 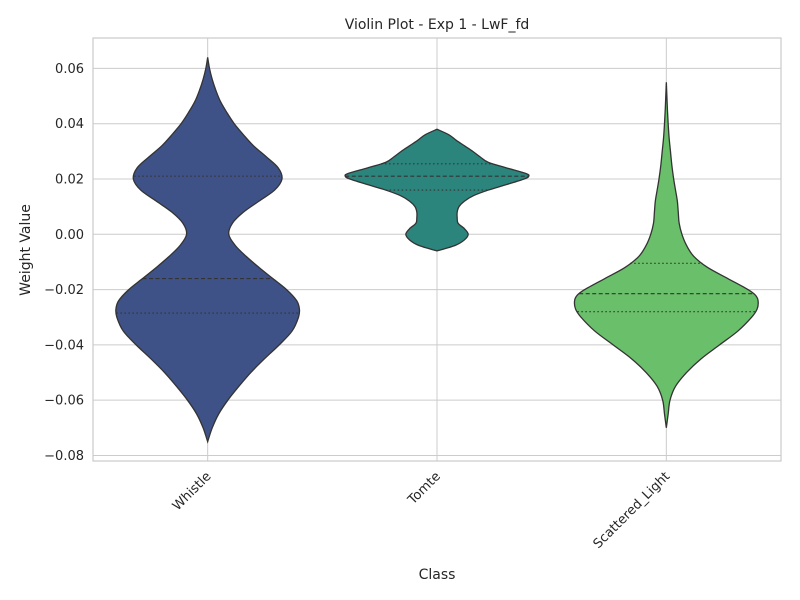 What do you see at coordinates (64, 401) in the screenshot?
I see `y-tick-label: −0.06` at bounding box center [64, 401].